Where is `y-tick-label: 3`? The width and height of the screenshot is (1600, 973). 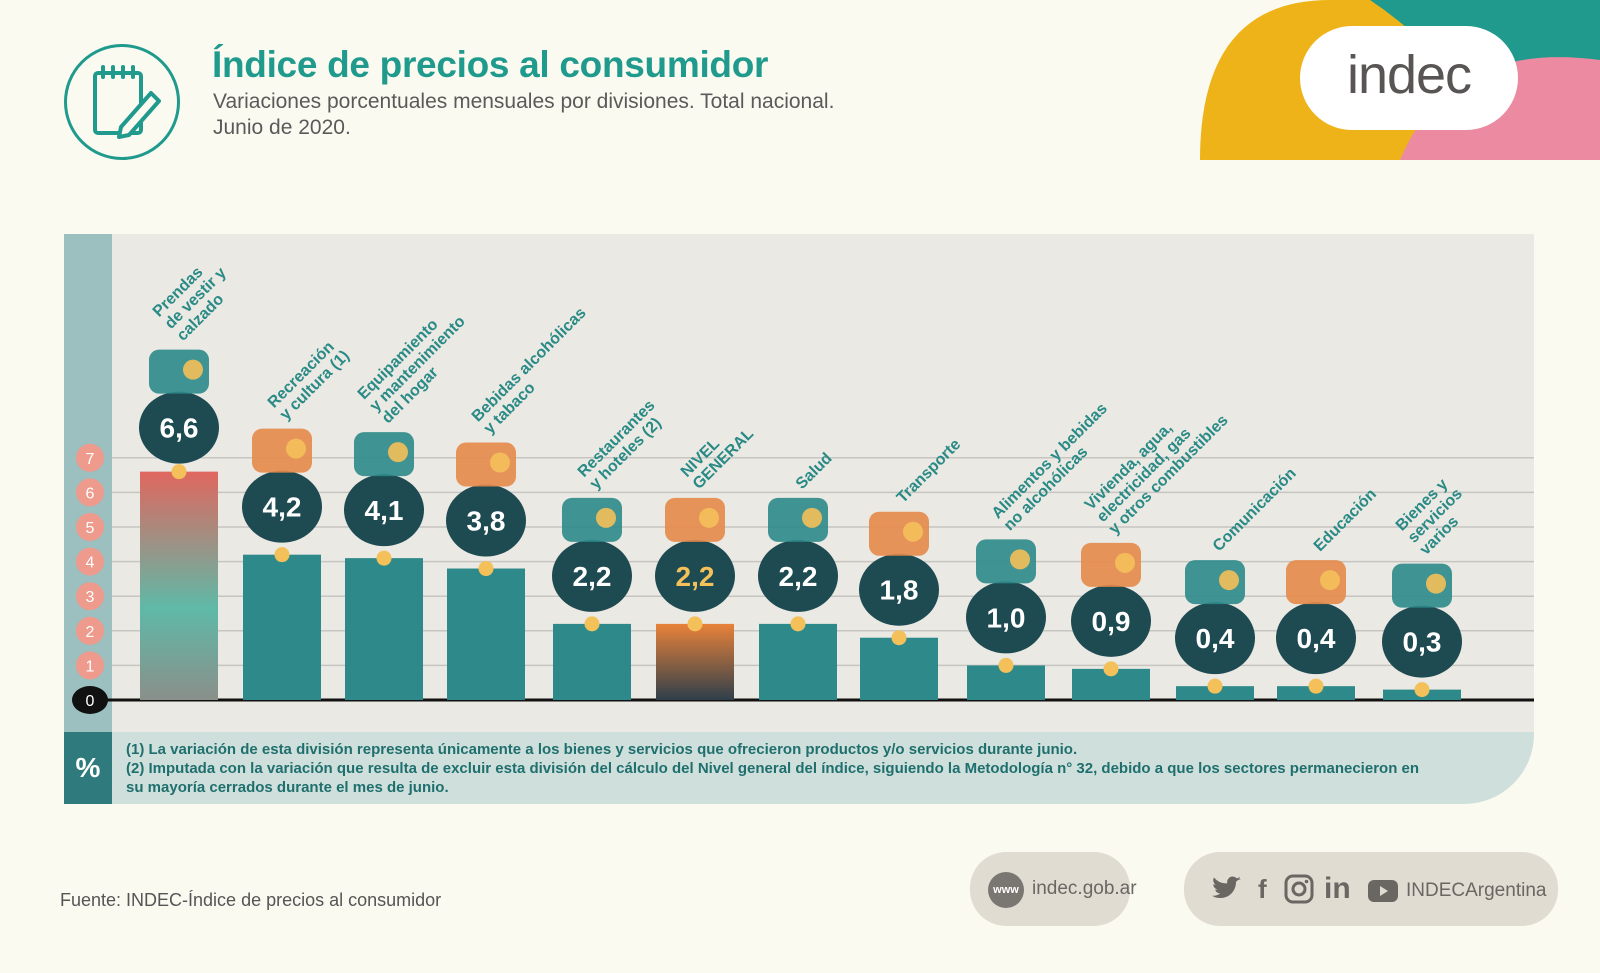 y-tick-label: 3 is located at coordinates (90, 597).